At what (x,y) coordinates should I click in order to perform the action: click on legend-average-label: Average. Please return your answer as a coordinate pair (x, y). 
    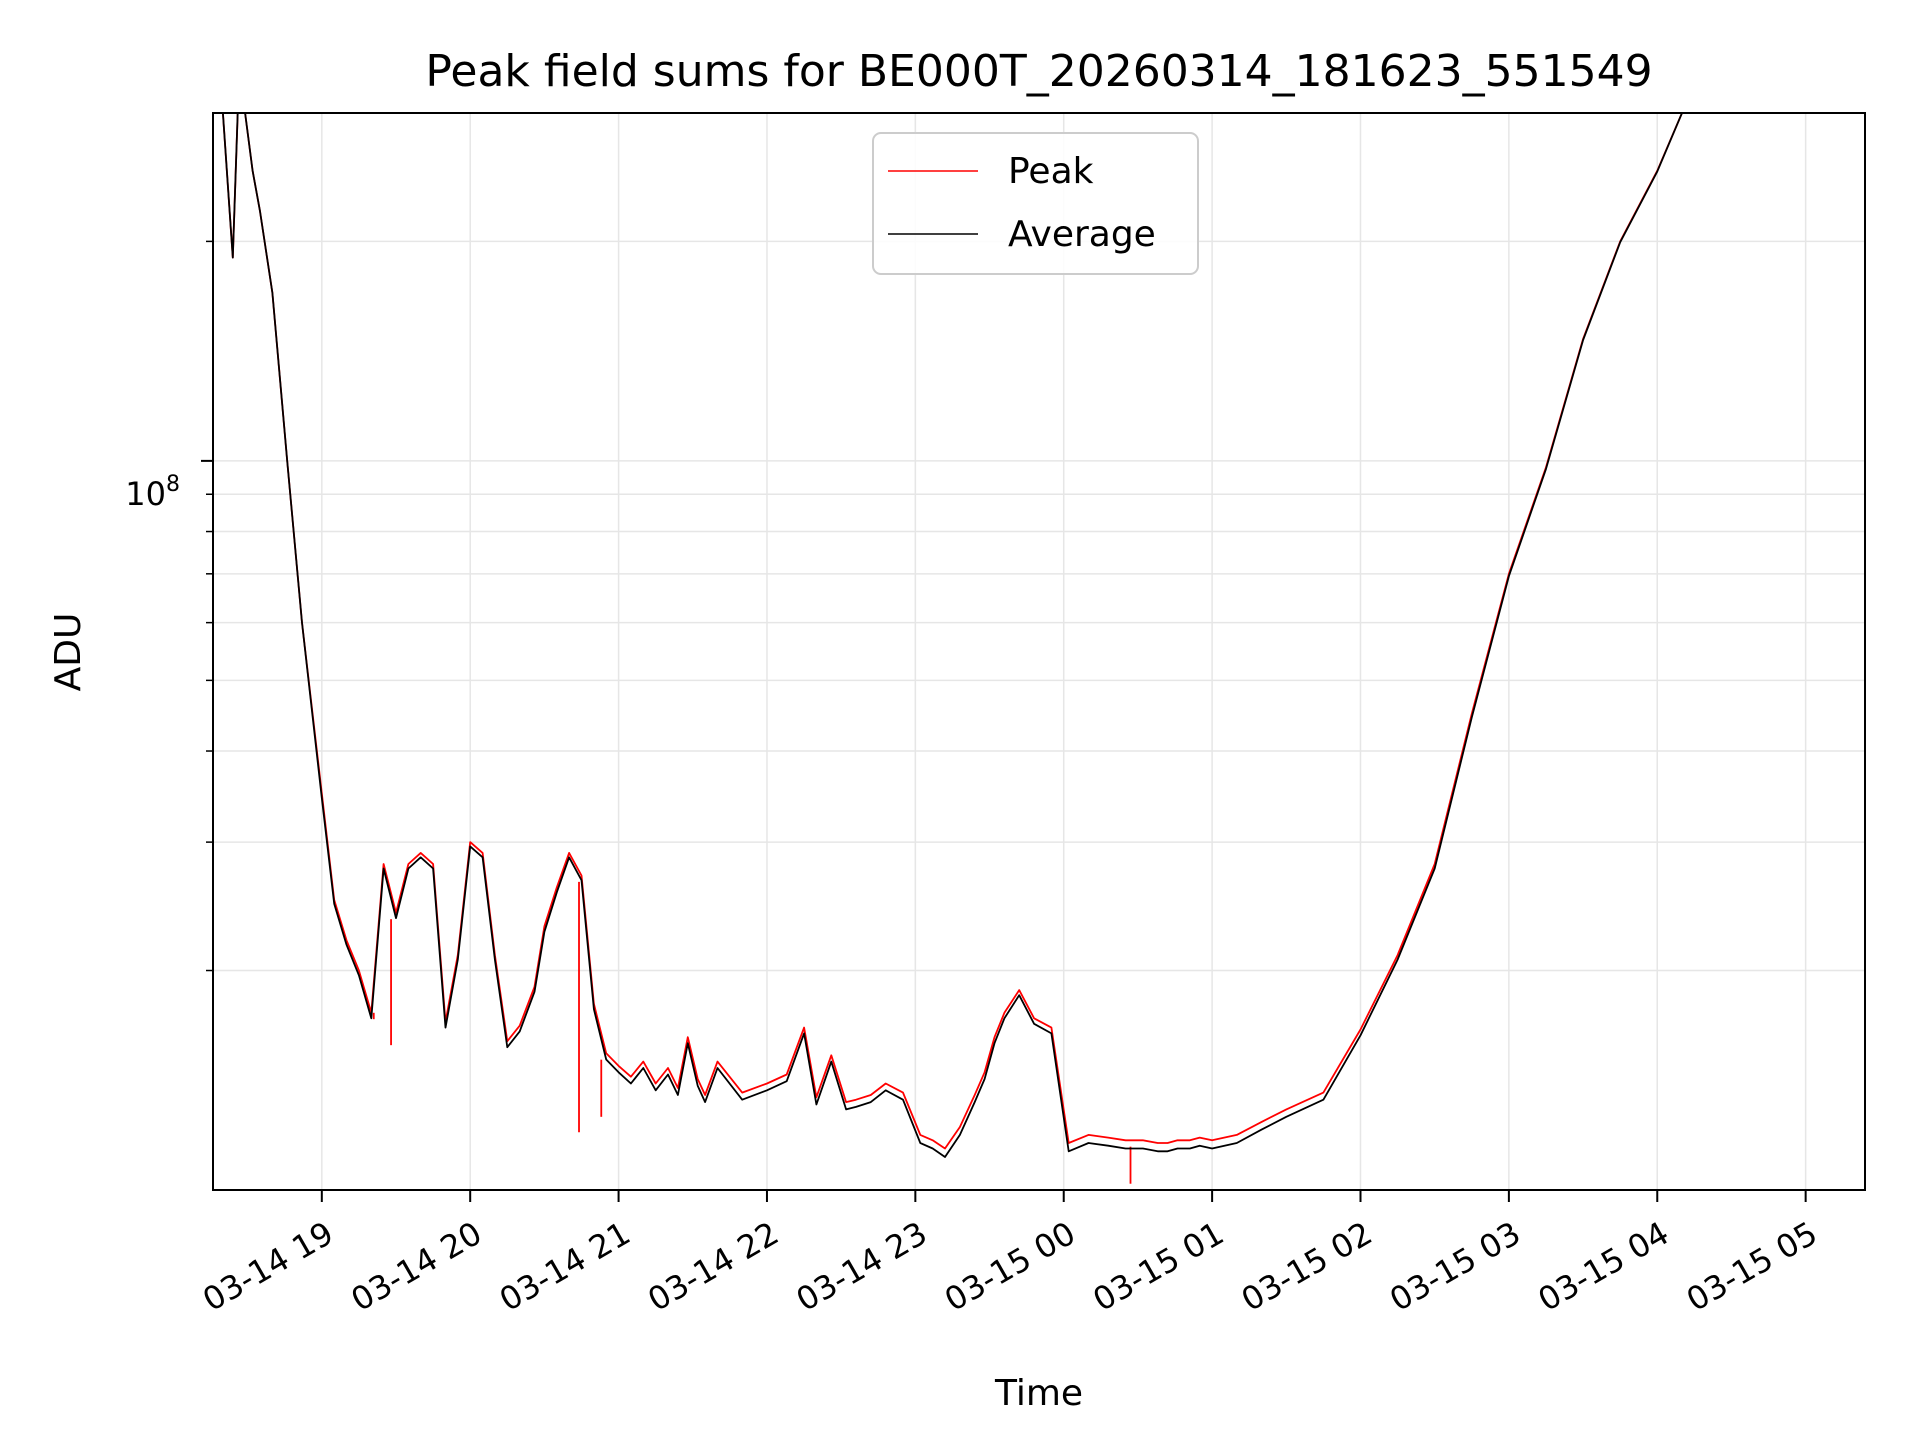
    Looking at the image, I should click on (1082, 234).